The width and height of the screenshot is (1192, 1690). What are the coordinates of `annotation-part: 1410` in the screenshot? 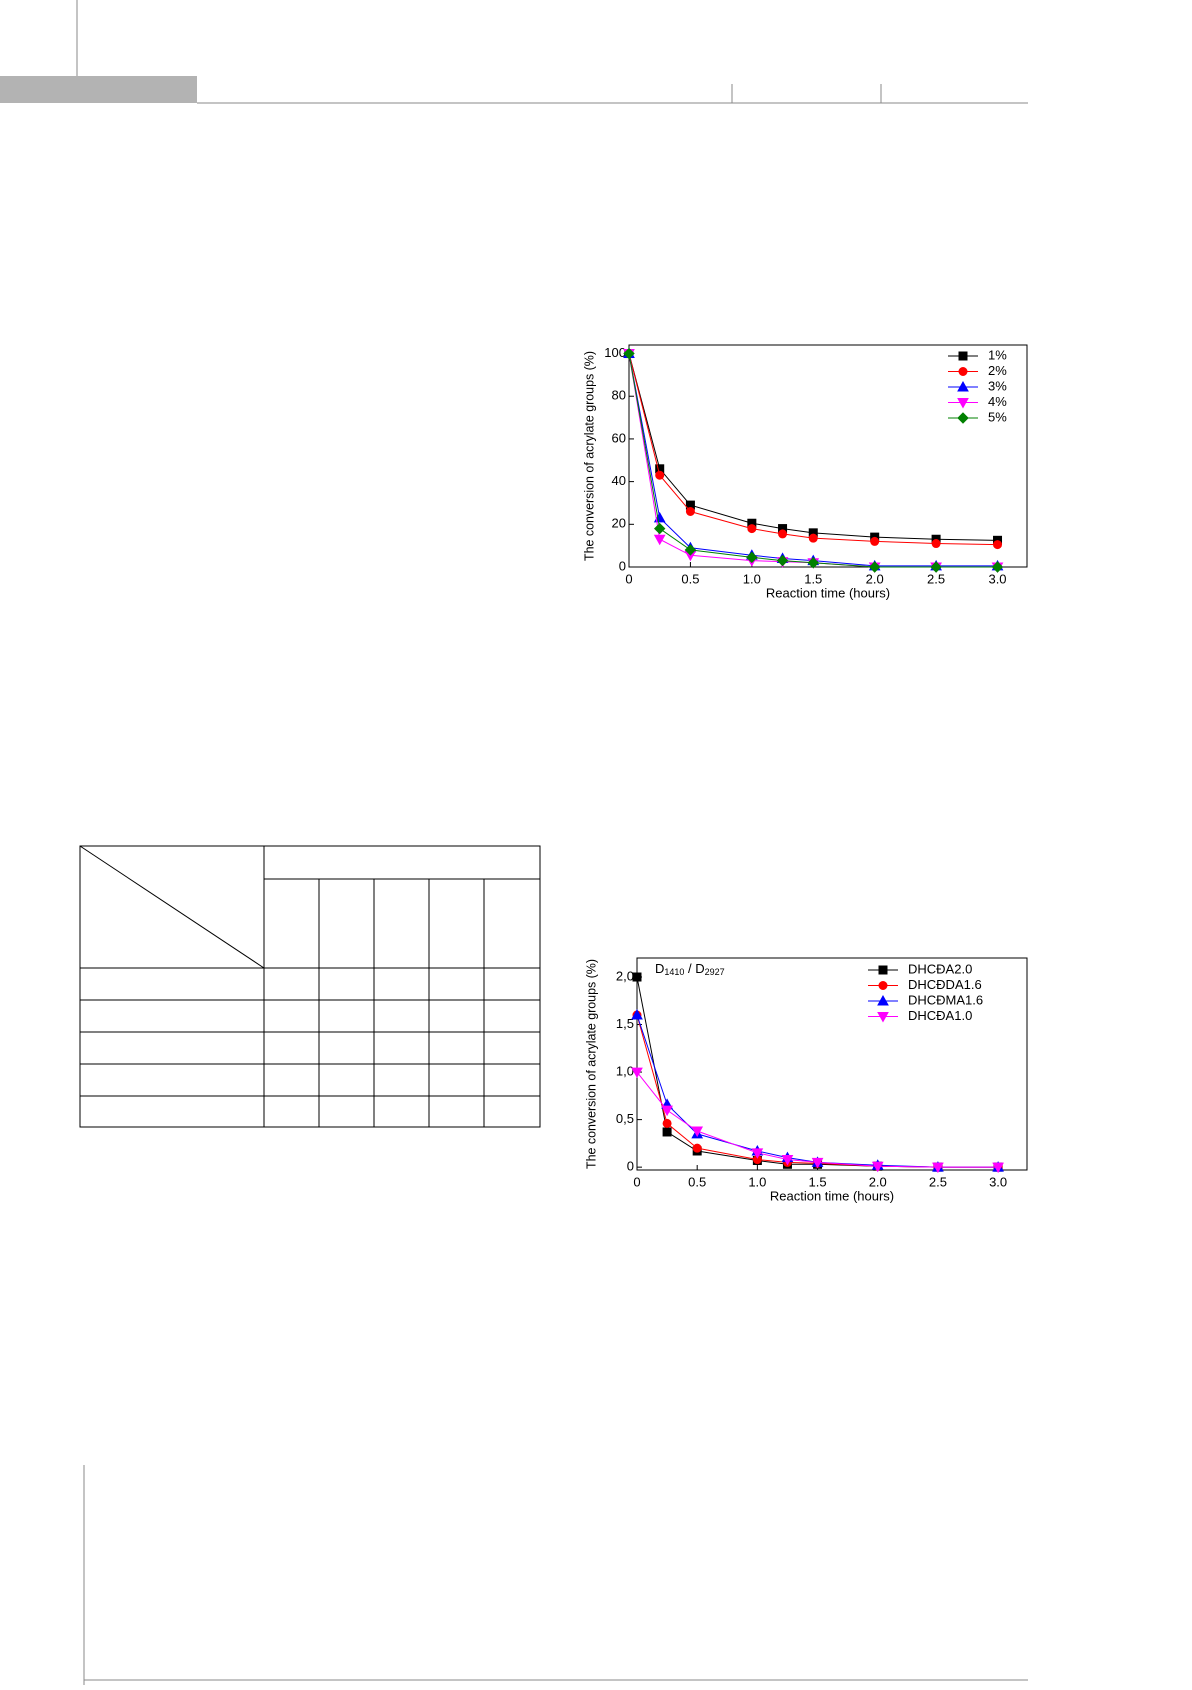 It's located at (674, 972).